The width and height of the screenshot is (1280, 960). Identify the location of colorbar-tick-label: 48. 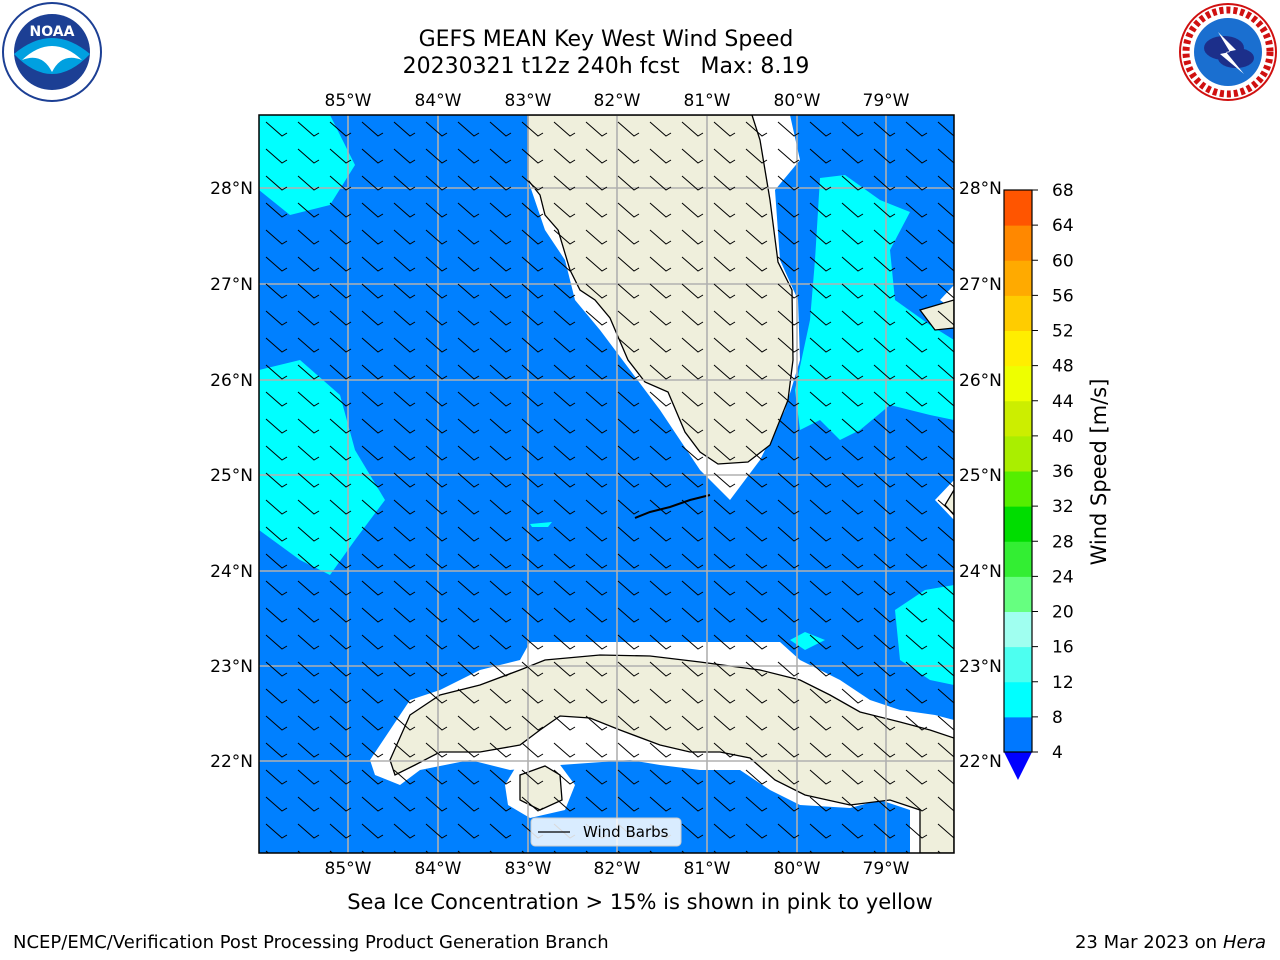
(1063, 367).